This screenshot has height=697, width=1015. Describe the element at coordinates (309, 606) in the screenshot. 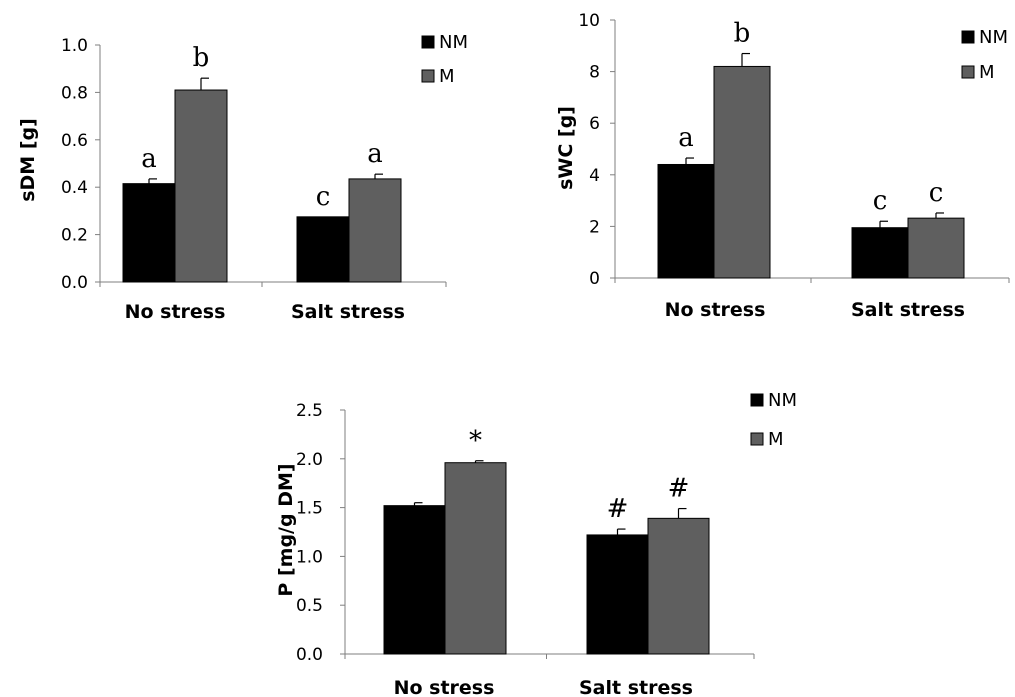

I see `y-tick-label: 0.5` at that location.